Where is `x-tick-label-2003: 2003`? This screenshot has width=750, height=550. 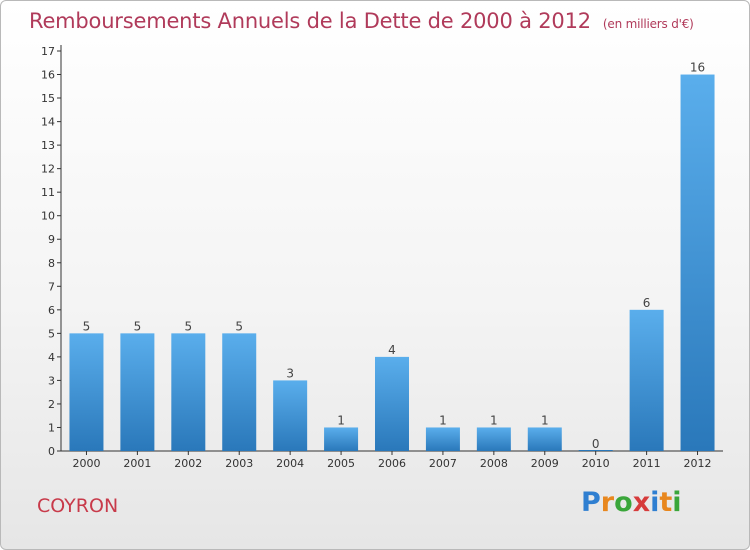 x-tick-label-2003: 2003 is located at coordinates (239, 463).